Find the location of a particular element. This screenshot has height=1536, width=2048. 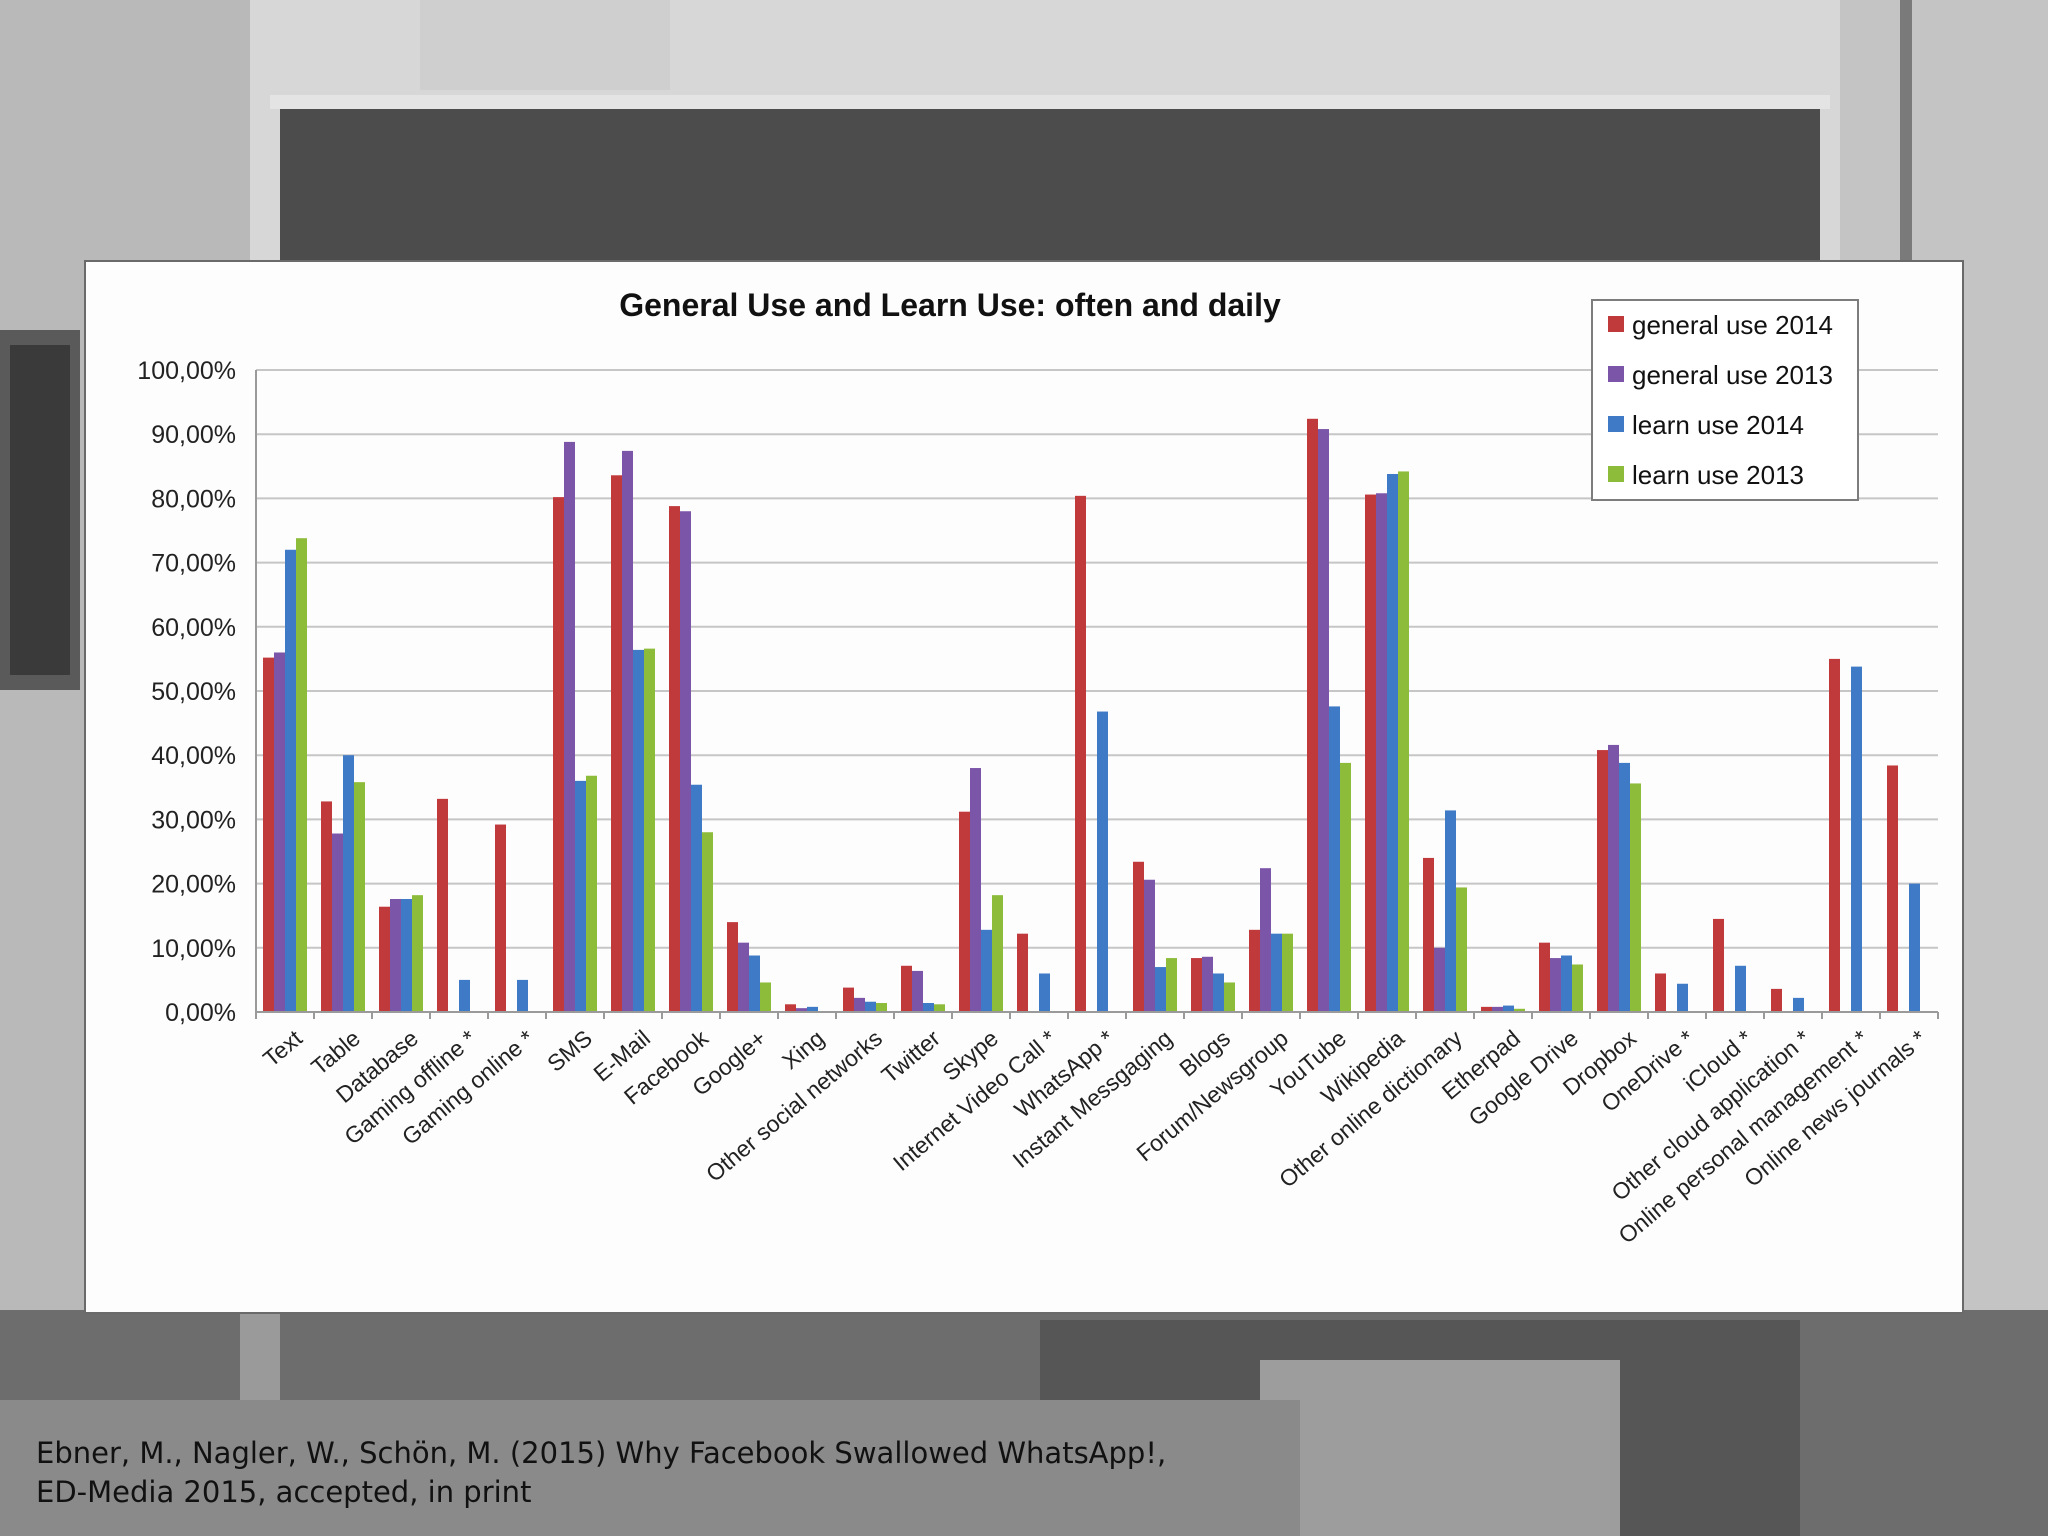

legend-label: general use 2013 is located at coordinates (1732, 375).